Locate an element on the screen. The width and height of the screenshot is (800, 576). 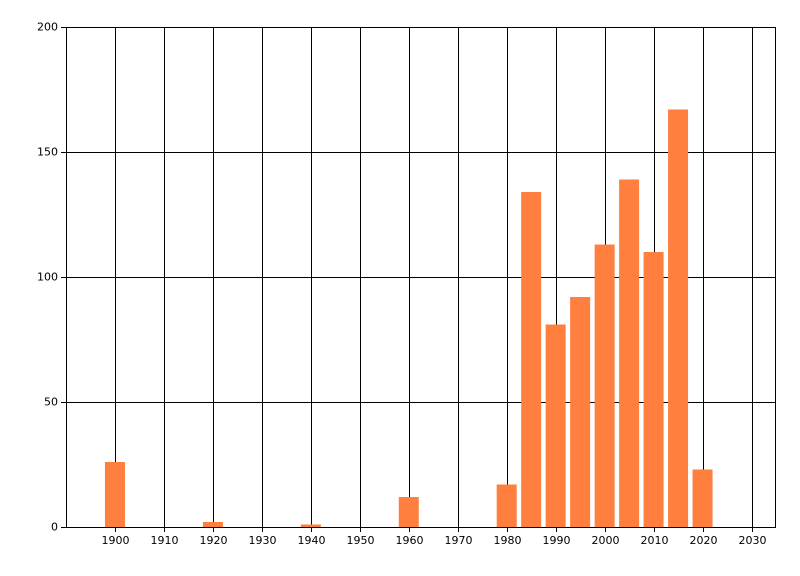
x-tick-label: 1980 is located at coordinates (508, 540).